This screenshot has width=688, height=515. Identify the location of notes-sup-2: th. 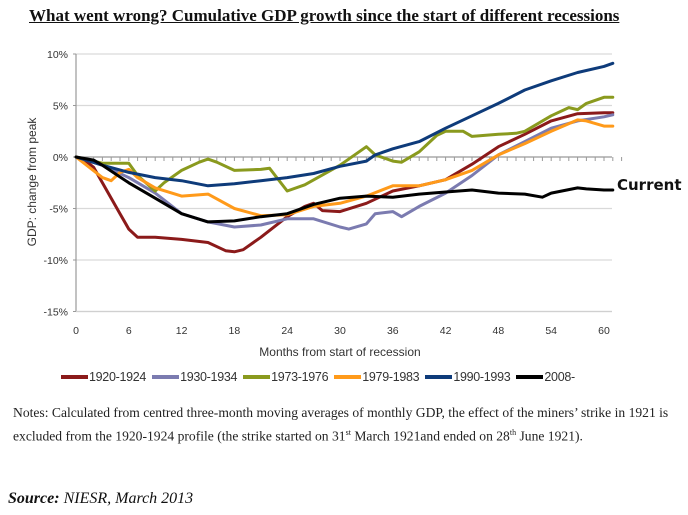
(513, 432).